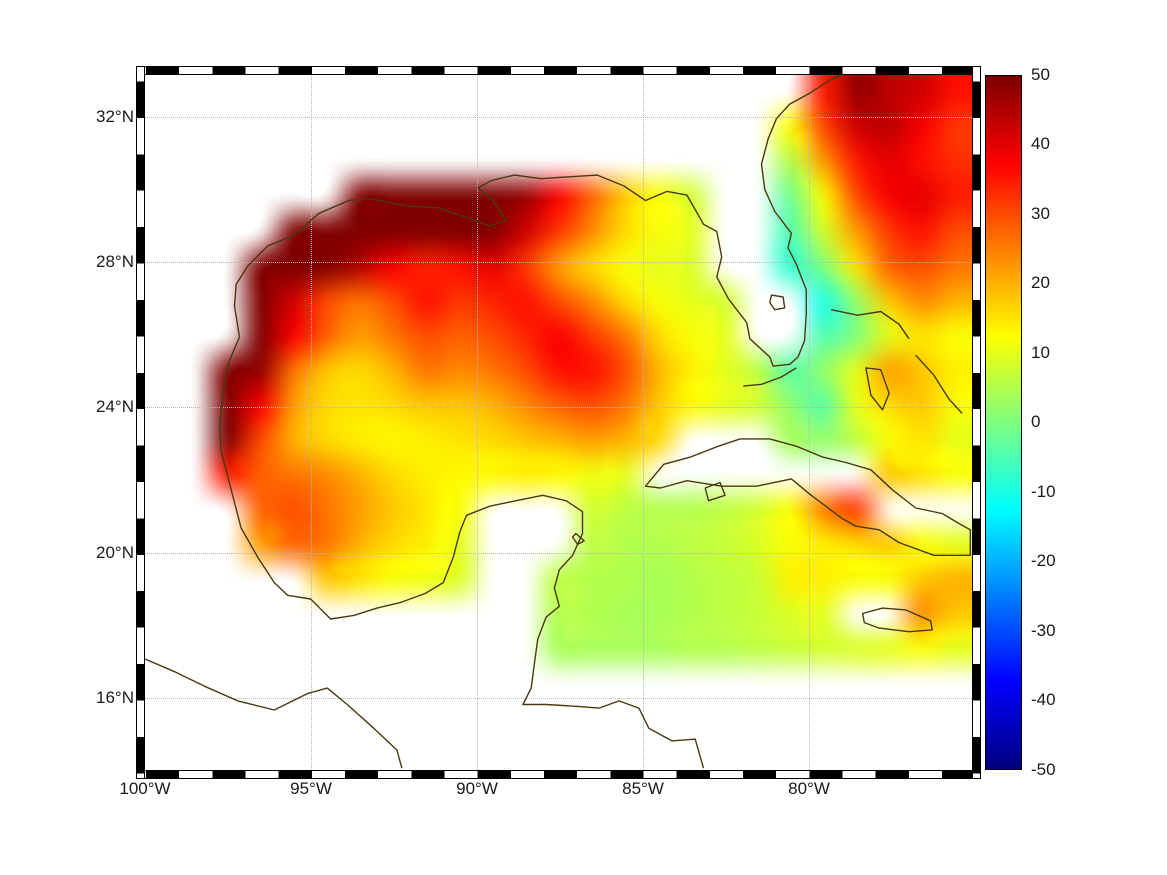 This screenshot has width=1167, height=875. What do you see at coordinates (115, 406) in the screenshot?
I see `y-tick-label: 24°N` at bounding box center [115, 406].